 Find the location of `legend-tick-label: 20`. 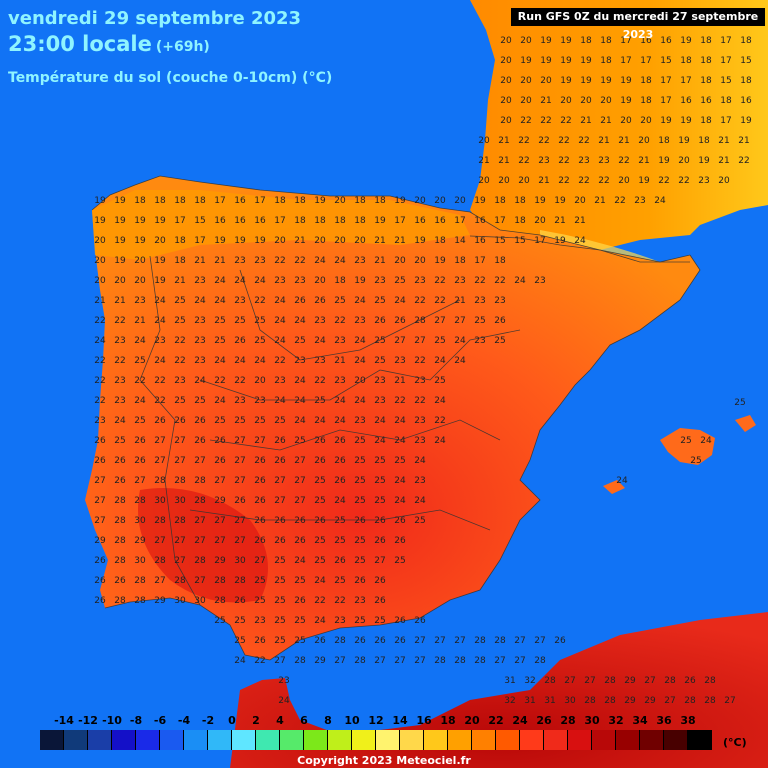

legend-tick-label: 20 is located at coordinates (472, 720).